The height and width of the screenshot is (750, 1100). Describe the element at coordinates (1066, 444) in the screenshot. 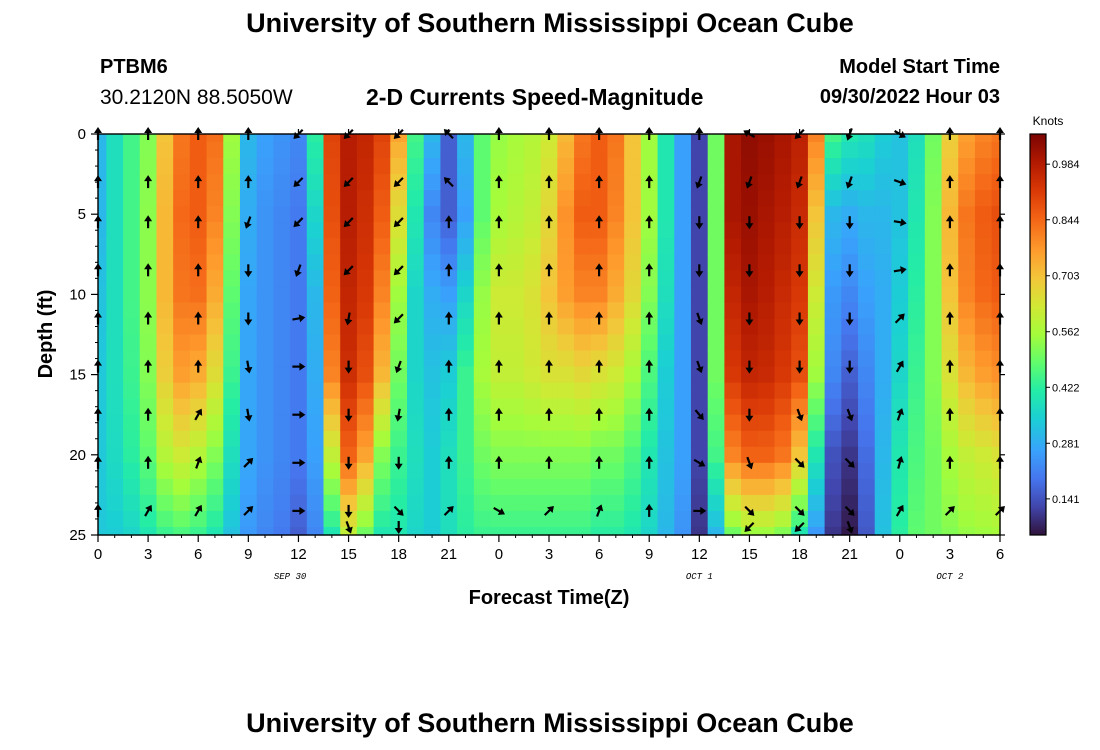

I see `colorbar-tick-label: 0.281` at that location.